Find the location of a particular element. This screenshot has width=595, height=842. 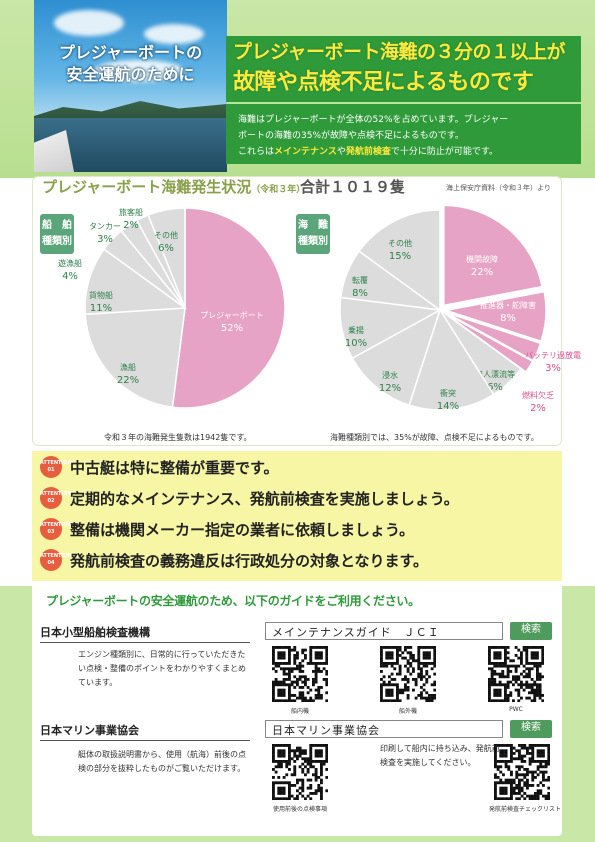

left-chart-note: 令和３年の海難発生隻数は1942隻です。 is located at coordinates (178, 437).